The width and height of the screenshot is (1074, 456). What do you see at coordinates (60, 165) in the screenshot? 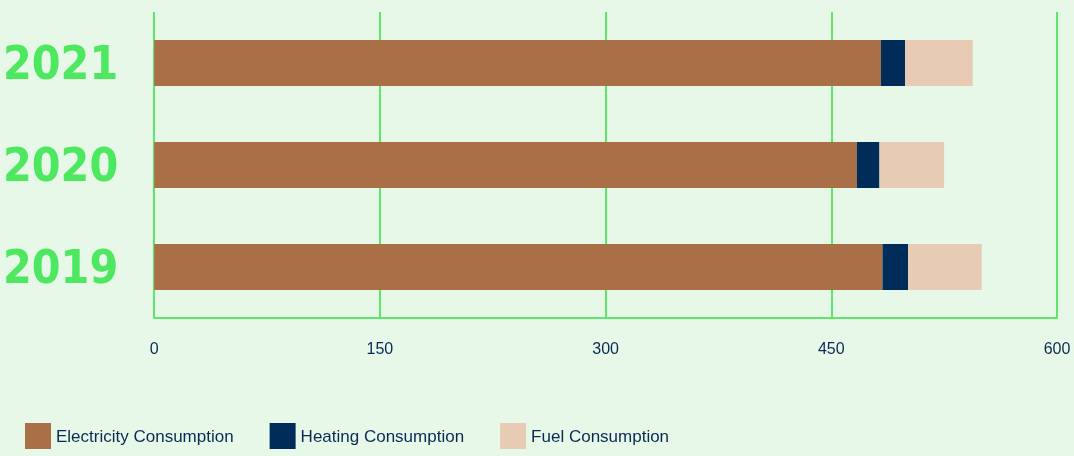
I see `y-tick-label: 2020` at bounding box center [60, 165].